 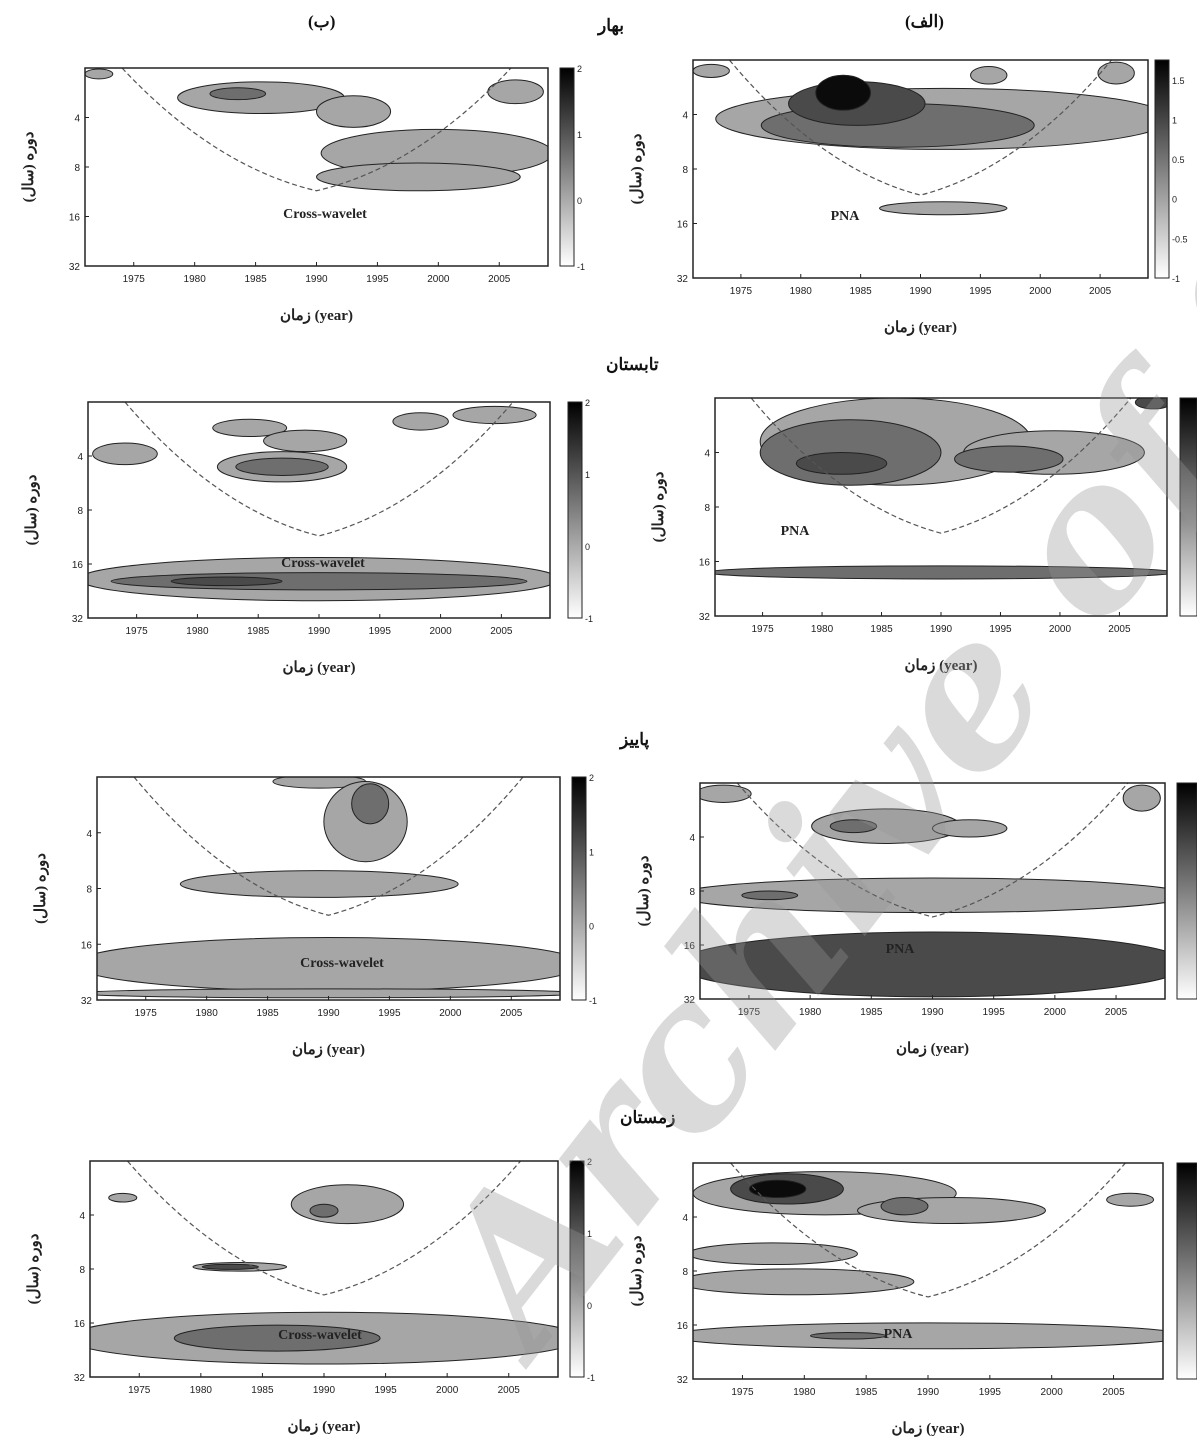 What do you see at coordinates (1178, 81) in the screenshot?
I see `colorbar-tick-label: 1.5` at bounding box center [1178, 81].